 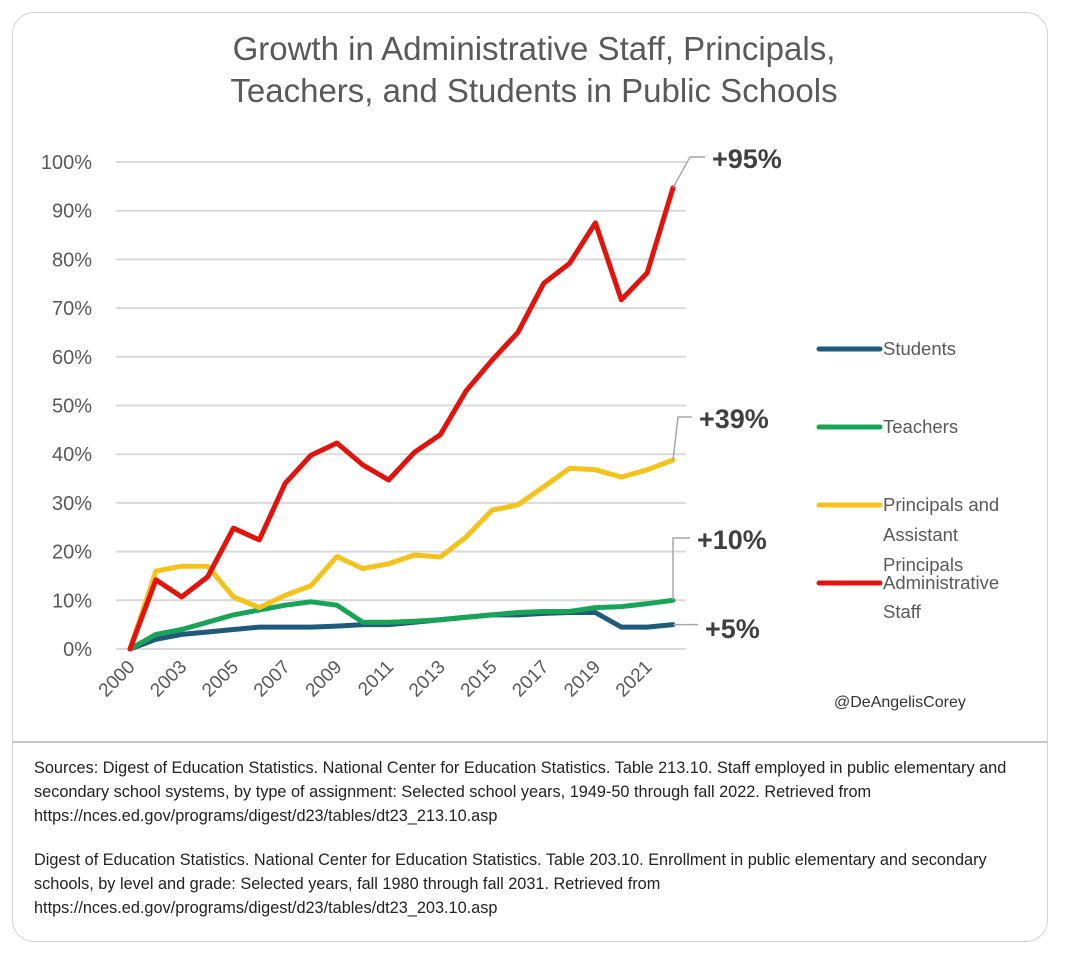 I want to click on legend-label: Principals and, so click(x=941, y=504).